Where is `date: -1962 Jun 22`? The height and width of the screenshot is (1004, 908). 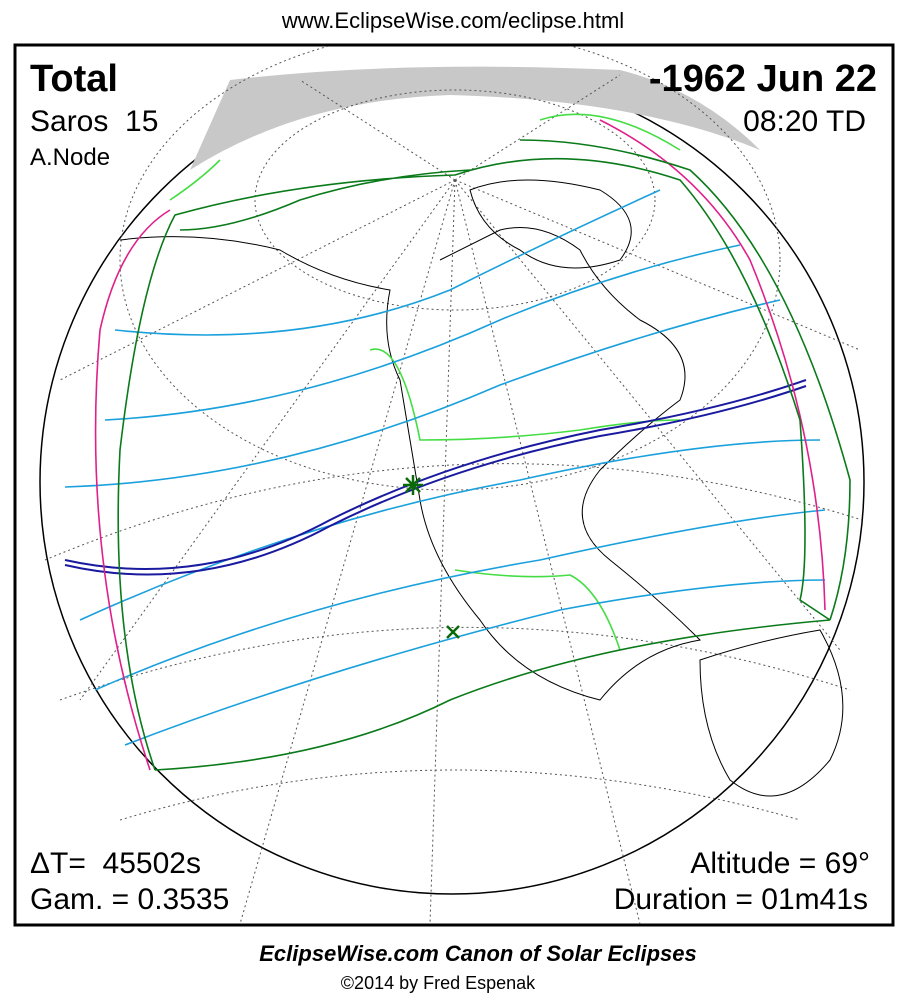
date: -1962 Jun 22 is located at coordinates (763, 79).